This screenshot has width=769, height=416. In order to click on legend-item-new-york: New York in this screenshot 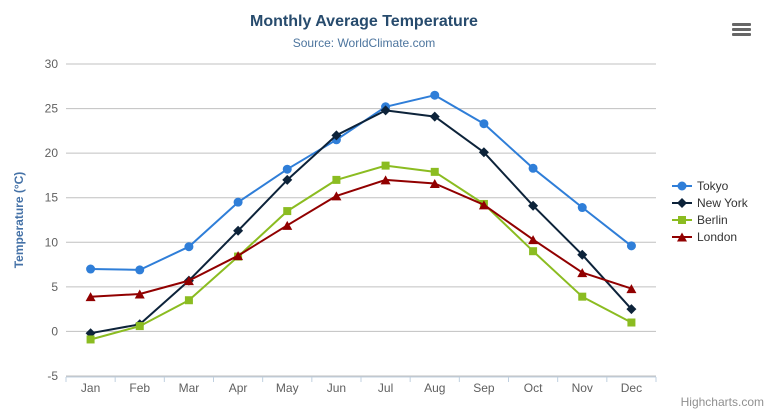, I will do `click(710, 202)`.